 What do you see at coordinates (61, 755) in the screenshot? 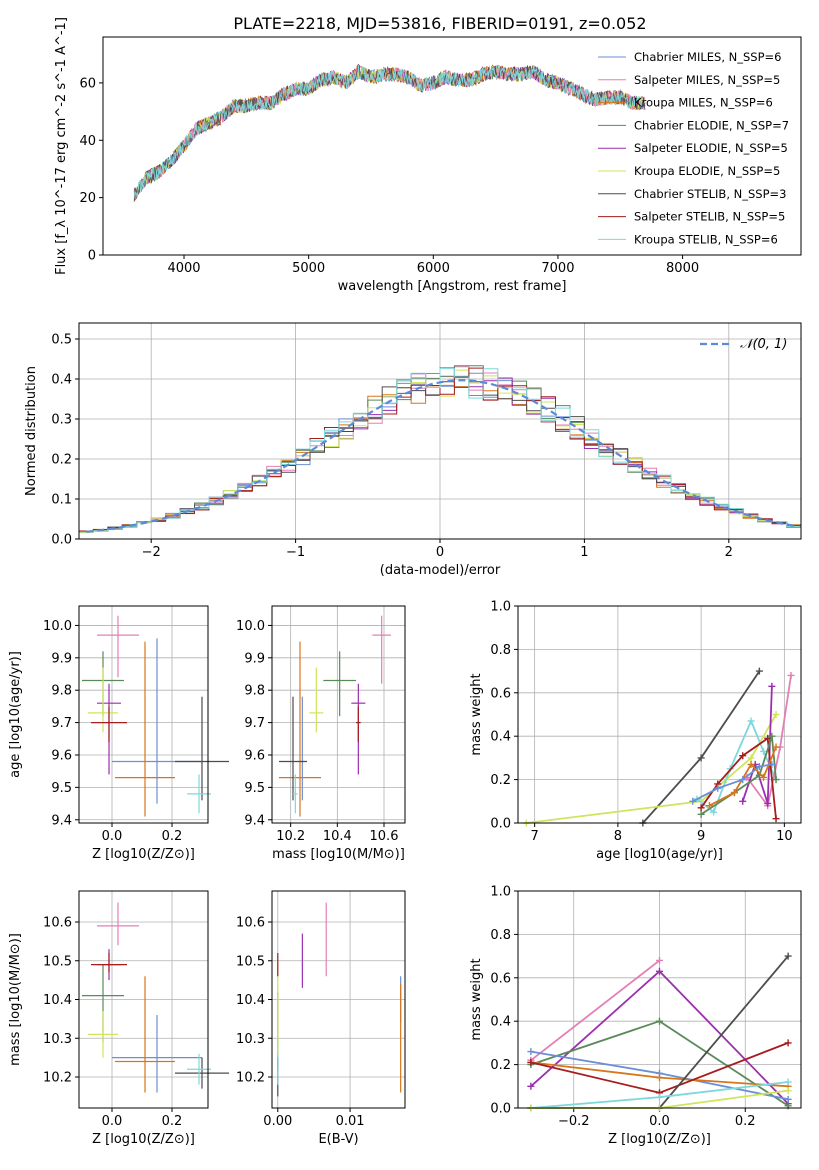
I see `y-tick-label: 9.6` at bounding box center [61, 755].